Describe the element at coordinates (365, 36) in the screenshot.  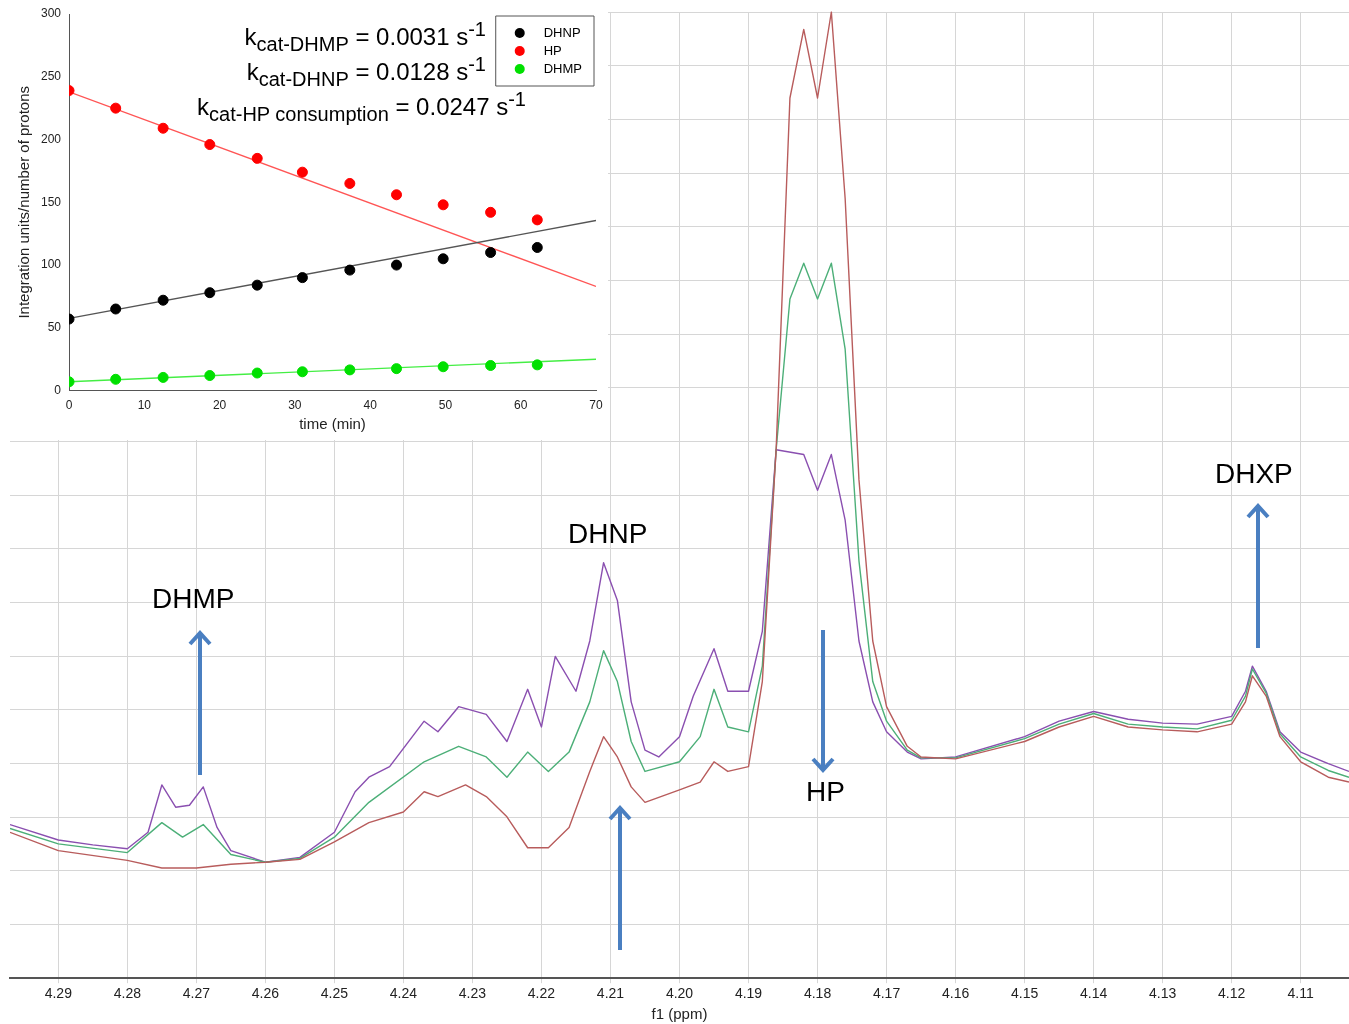
I see `annotation: k$_{cat-DHMP}$ = 0.0031 s$^{-1}$` at that location.